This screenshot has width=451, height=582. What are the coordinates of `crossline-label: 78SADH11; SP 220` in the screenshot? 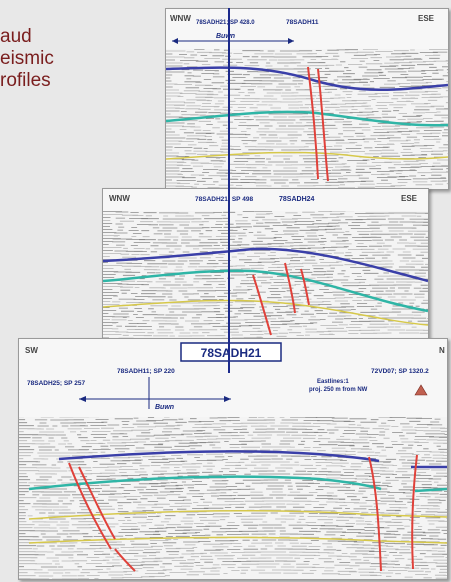 It's located at (146, 371).